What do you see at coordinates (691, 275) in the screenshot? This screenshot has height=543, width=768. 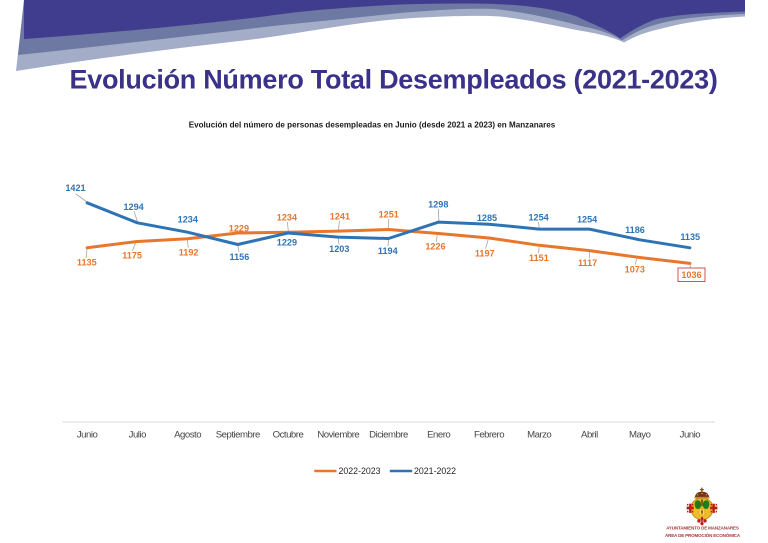 I see `svg-text: 1036` at bounding box center [691, 275].